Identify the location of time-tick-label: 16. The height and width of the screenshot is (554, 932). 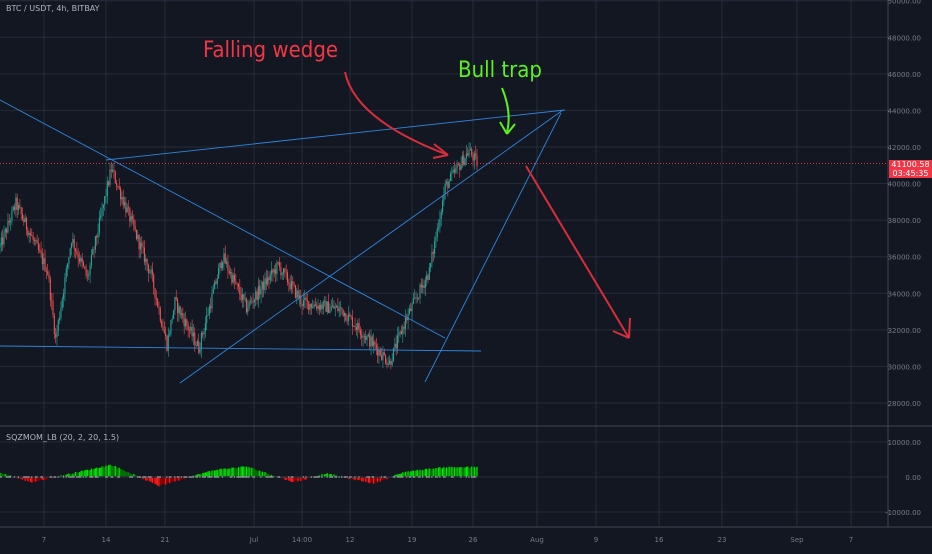
(659, 540).